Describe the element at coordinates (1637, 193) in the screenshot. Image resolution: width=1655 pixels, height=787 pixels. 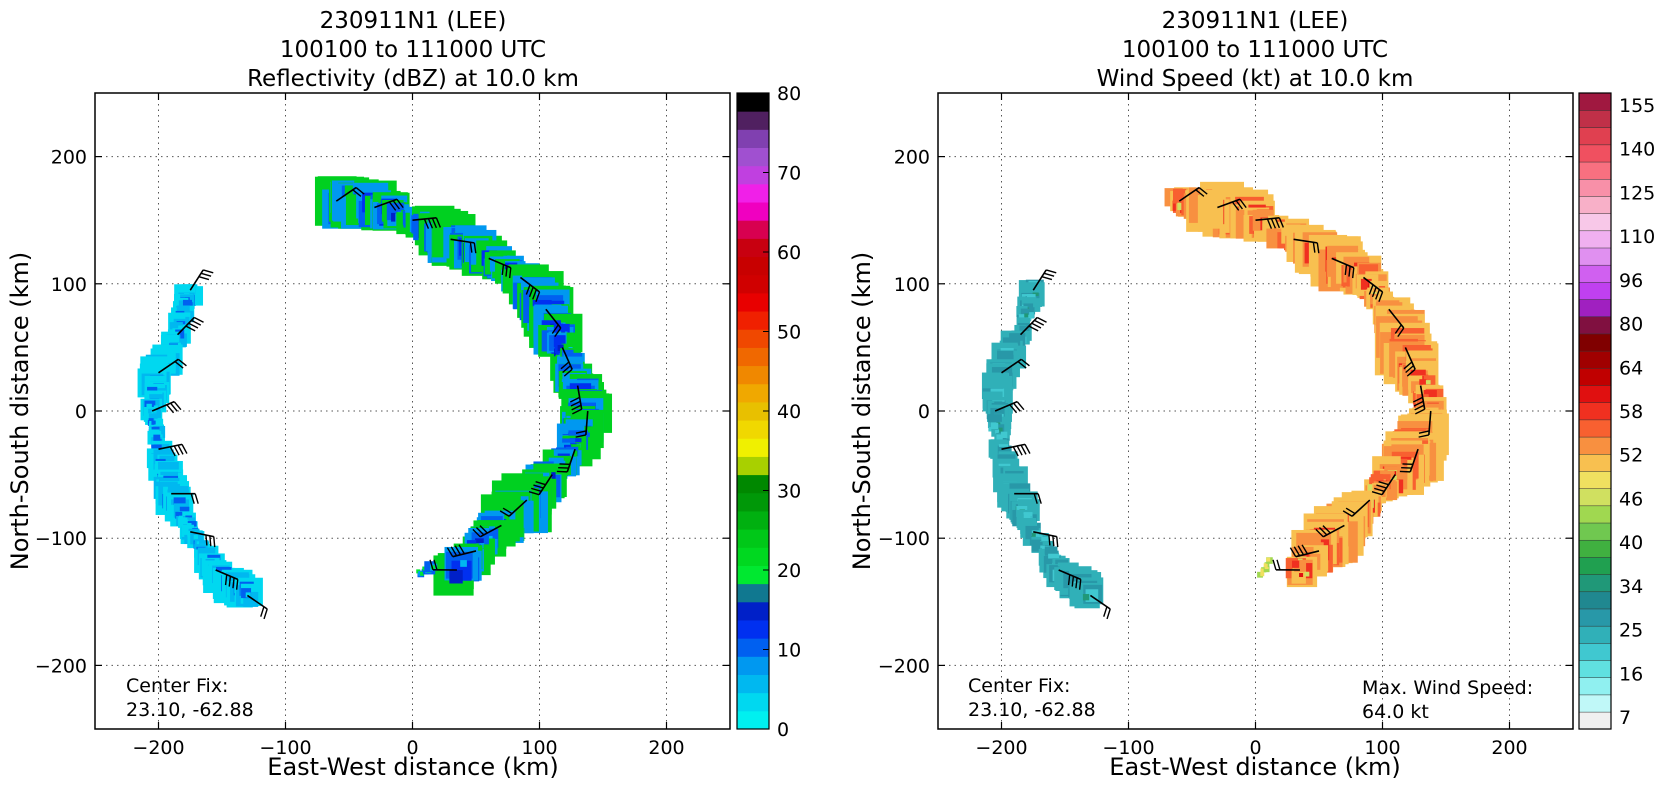
I see `colorbar-tick-label: 125` at that location.